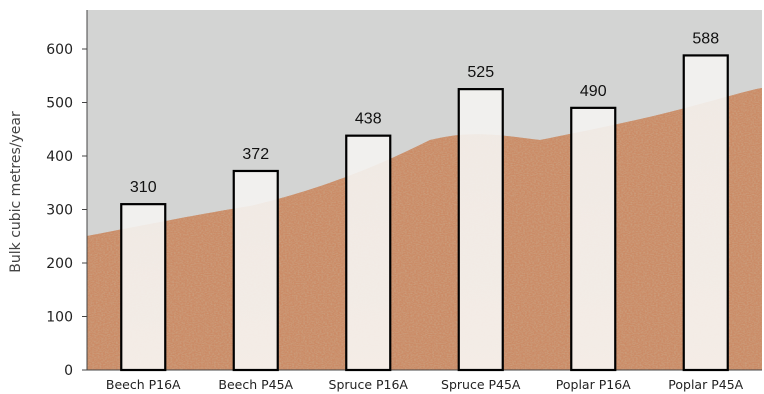 This screenshot has width=764, height=394. What do you see at coordinates (369, 384) in the screenshot?
I see `x-tick-label: Spruce P16A` at bounding box center [369, 384].